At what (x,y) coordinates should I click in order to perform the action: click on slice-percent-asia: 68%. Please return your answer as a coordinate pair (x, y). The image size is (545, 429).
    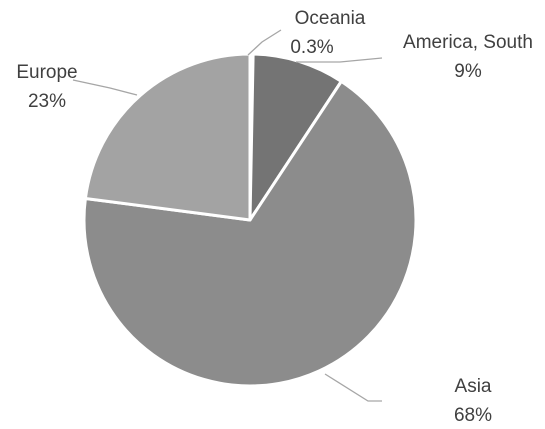
    Looking at the image, I should click on (473, 415).